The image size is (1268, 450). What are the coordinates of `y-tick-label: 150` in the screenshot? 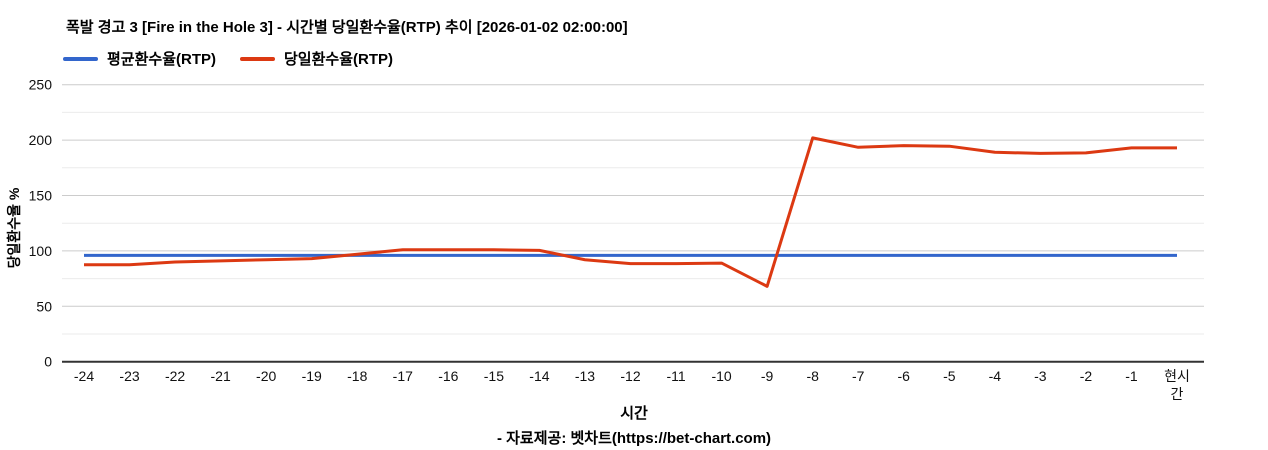 It's located at (41, 196).